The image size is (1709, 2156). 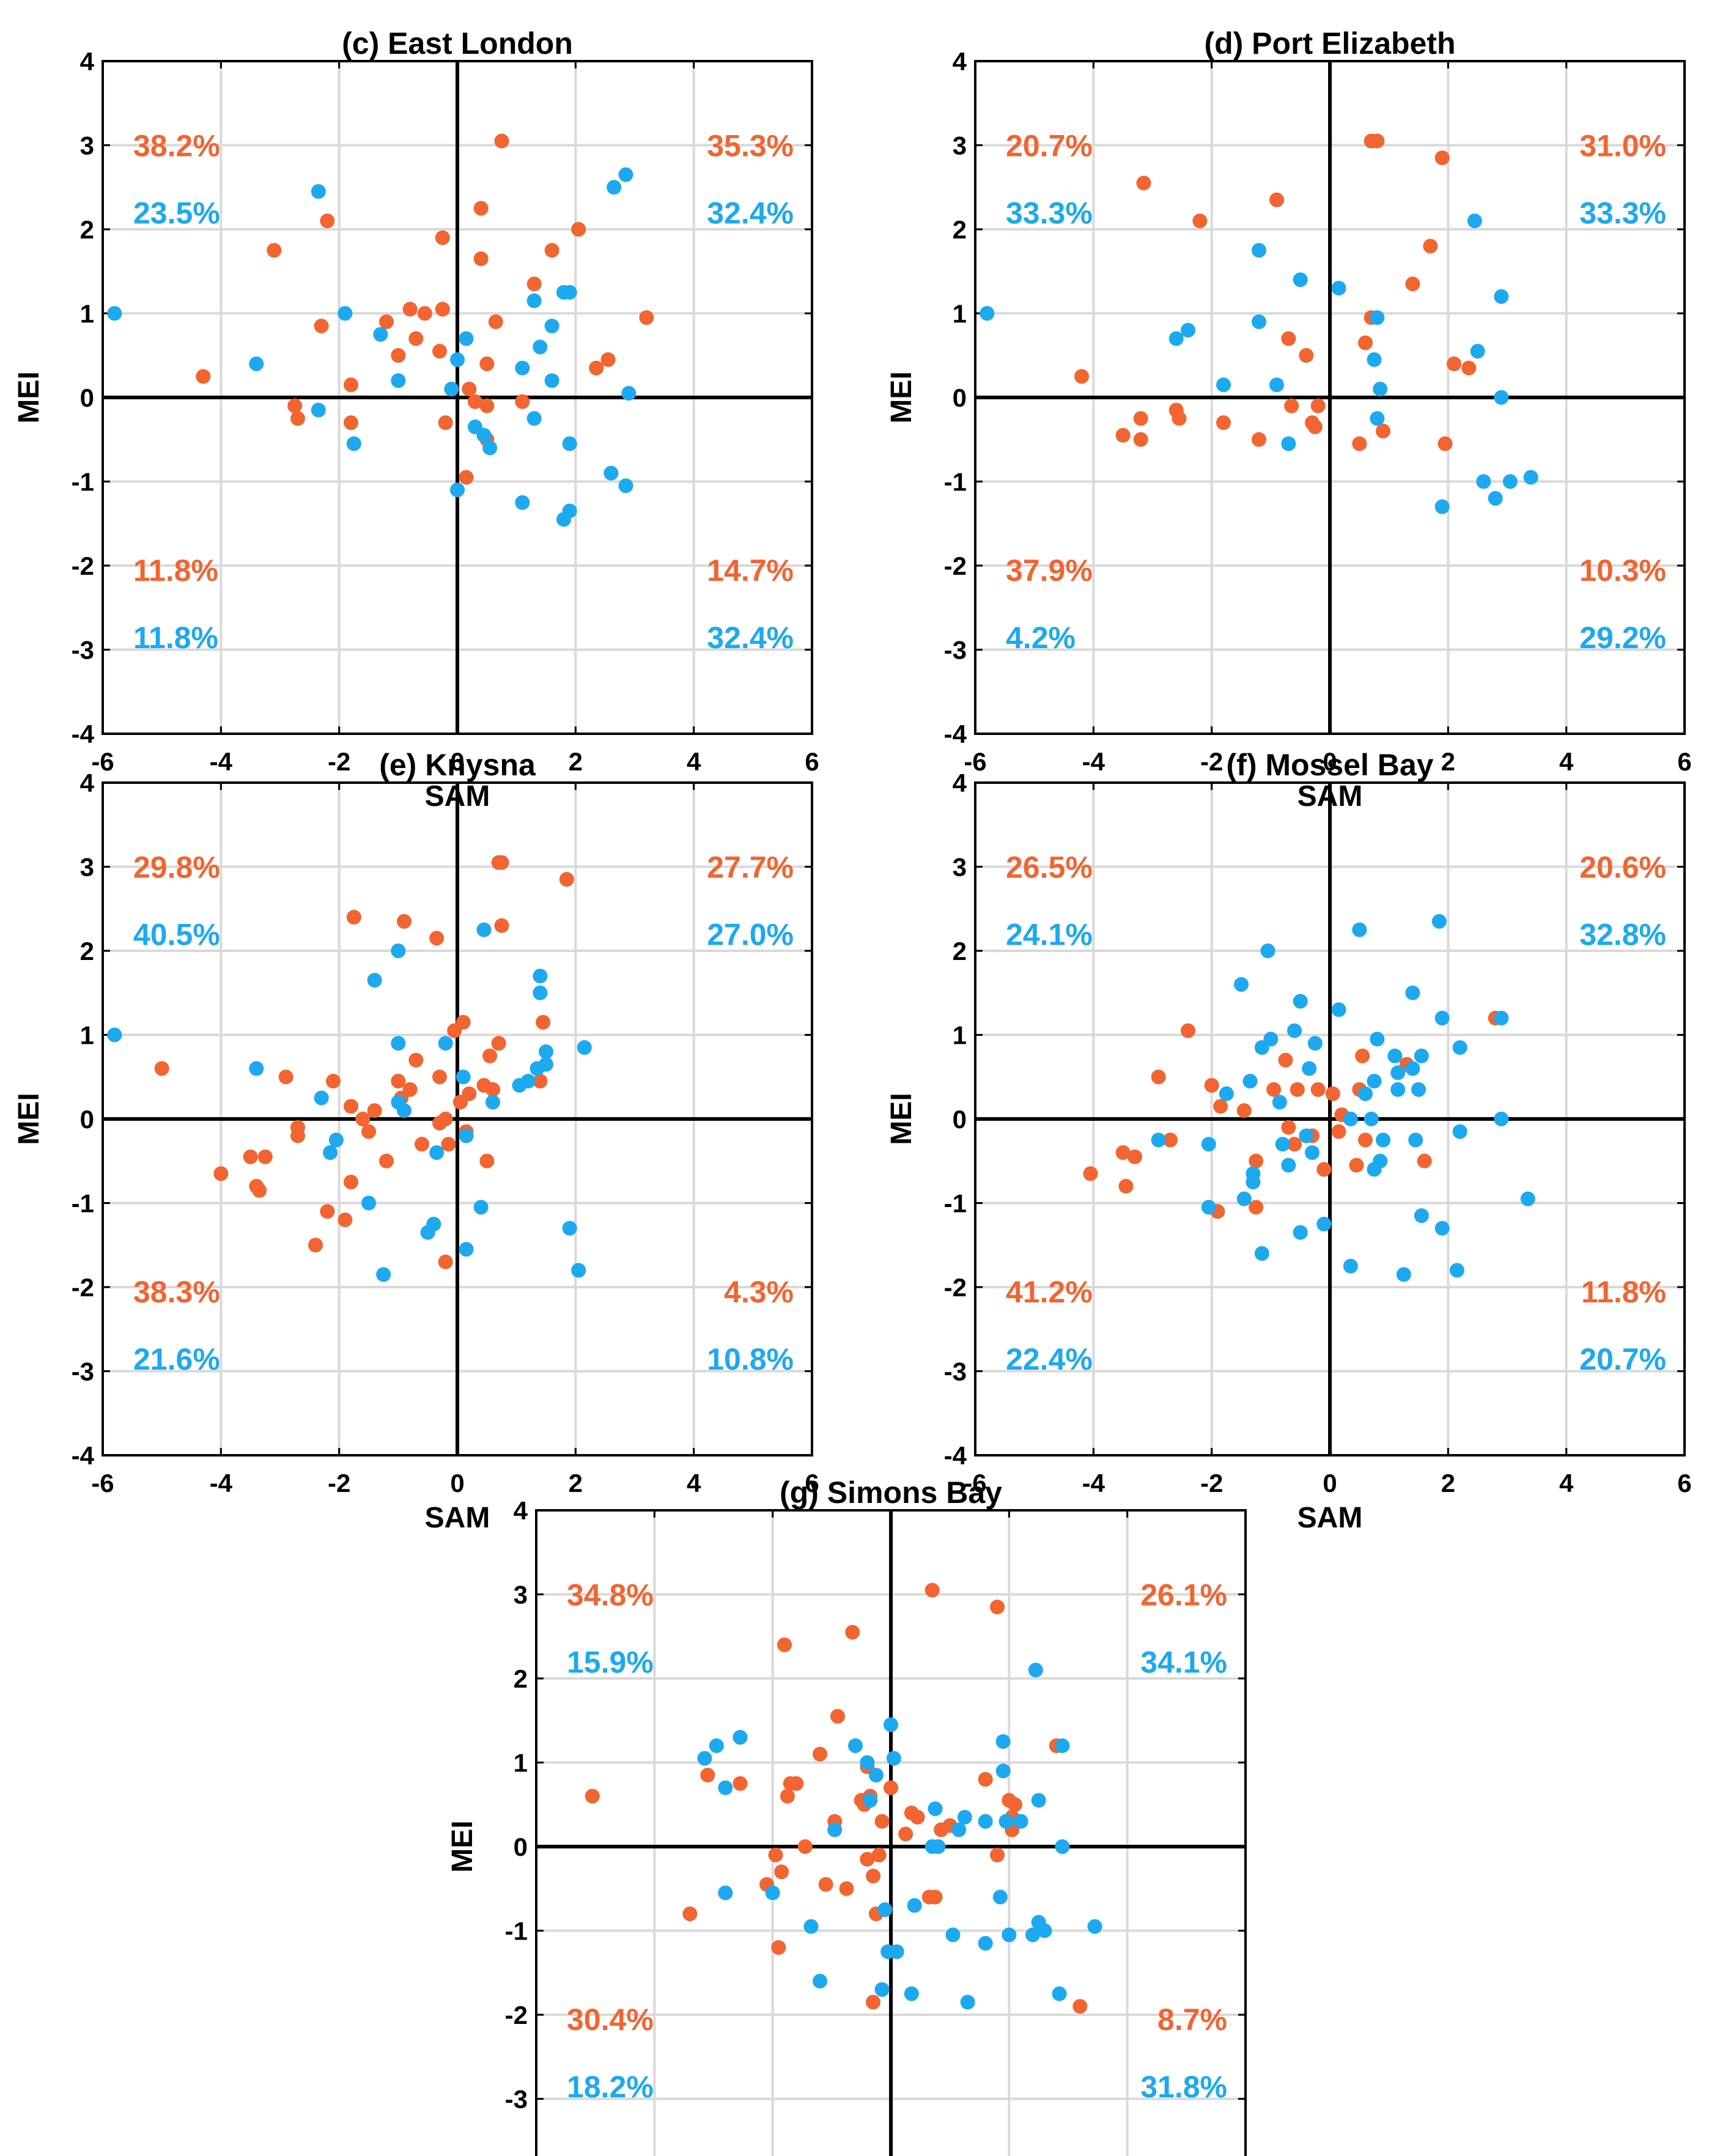 What do you see at coordinates (176, 146) in the screenshot?
I see `quadrant-percent-orange-top-left: 38.2%` at bounding box center [176, 146].